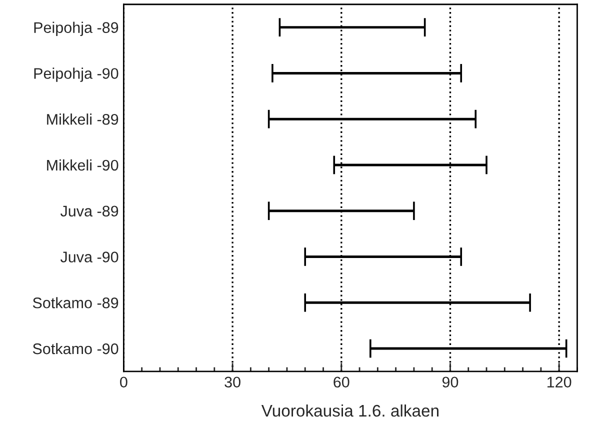  I want to click on y-tick-label: Sotkamo -89, so click(75, 302).